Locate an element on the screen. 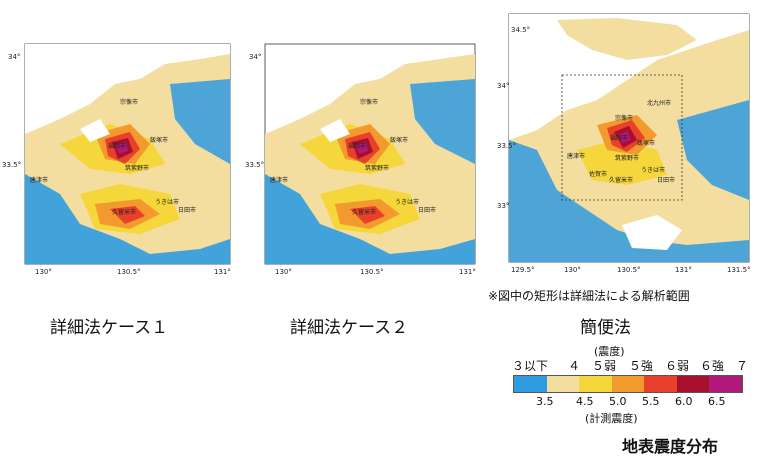  map3-y-tick-2: 34° is located at coordinates (503, 86).